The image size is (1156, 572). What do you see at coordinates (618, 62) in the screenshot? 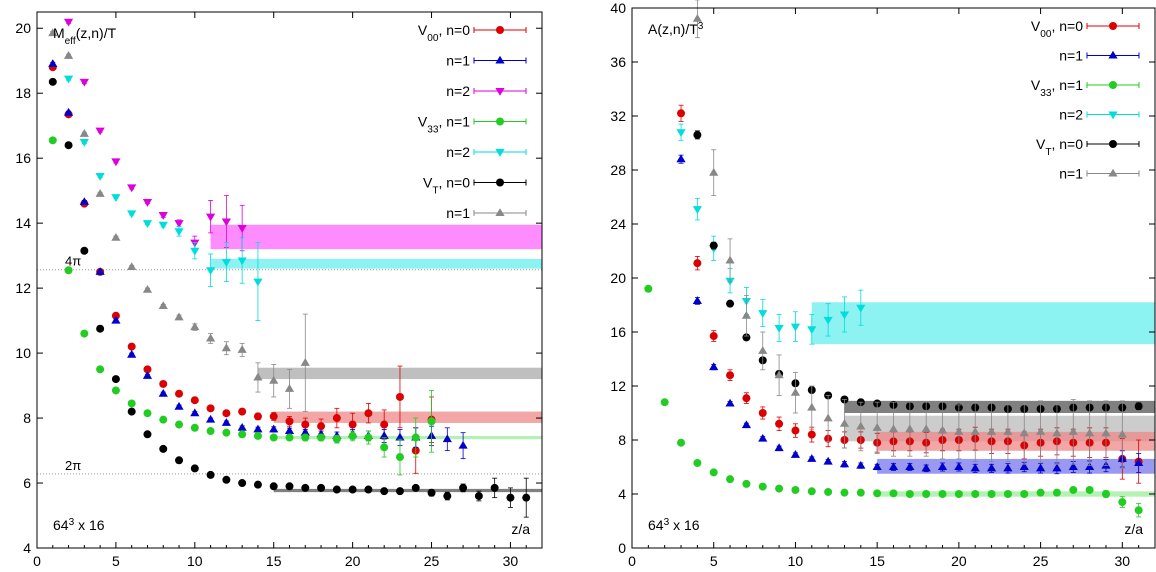
I see `y-tick-label-9: 36` at bounding box center [618, 62].